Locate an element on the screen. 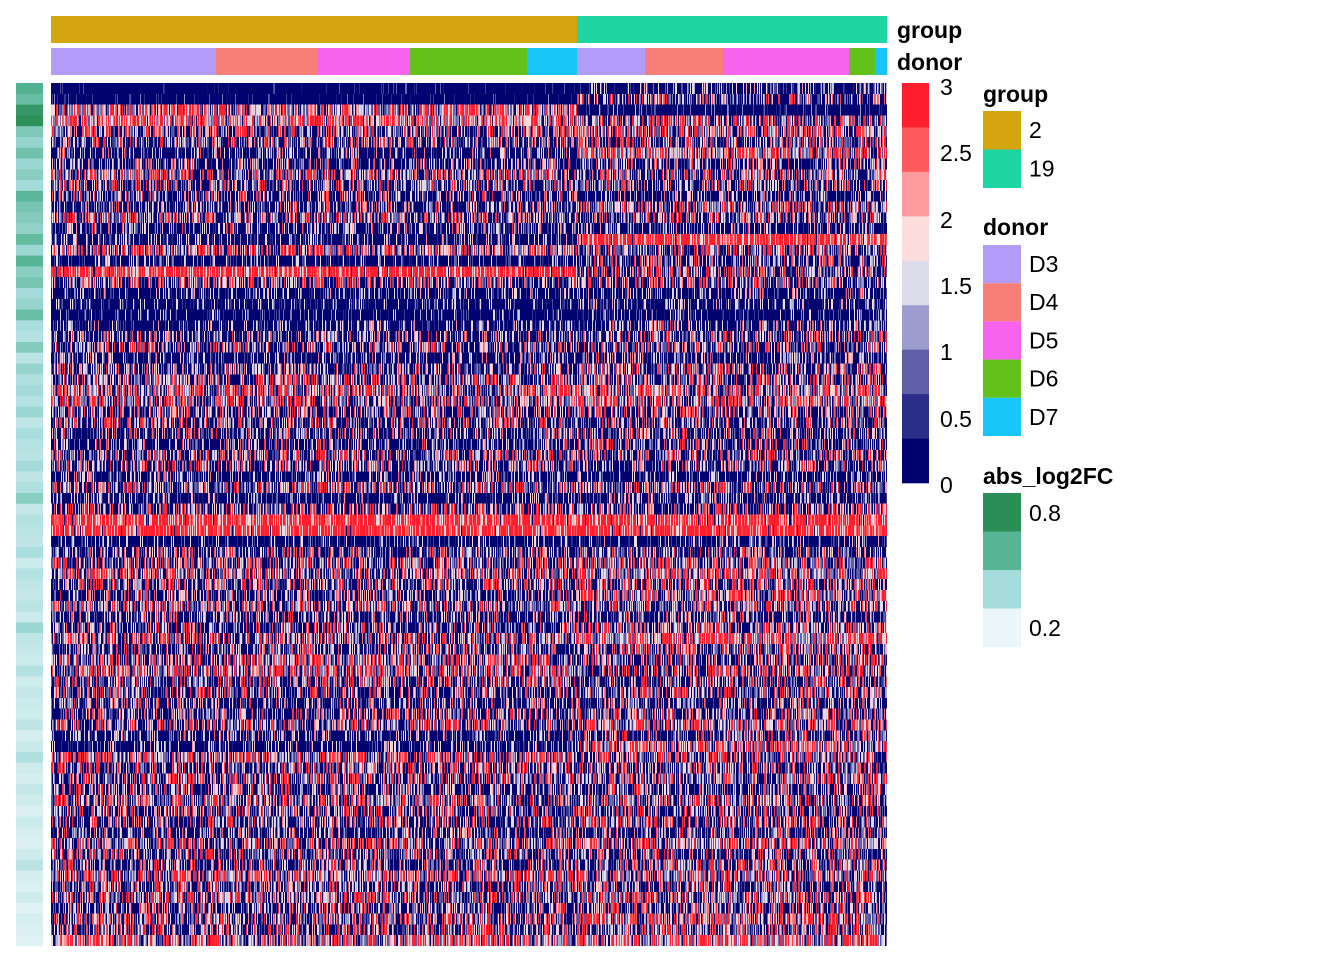 Image resolution: width=1344 pixels, height=960 pixels. expression-tick: 2 is located at coordinates (946, 220).